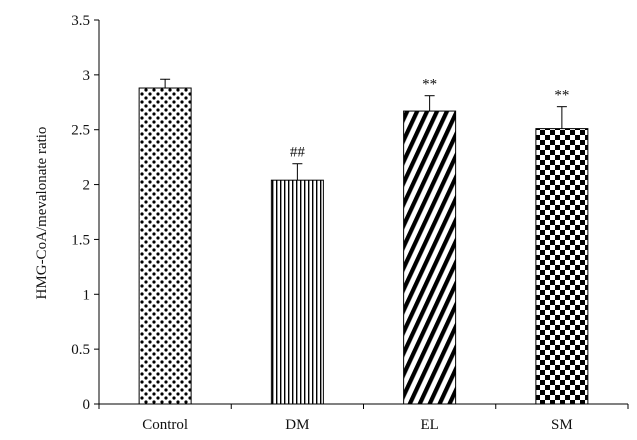 The height and width of the screenshot is (440, 637). Describe the element at coordinates (562, 425) in the screenshot. I see `x-tick-label: SM` at that location.